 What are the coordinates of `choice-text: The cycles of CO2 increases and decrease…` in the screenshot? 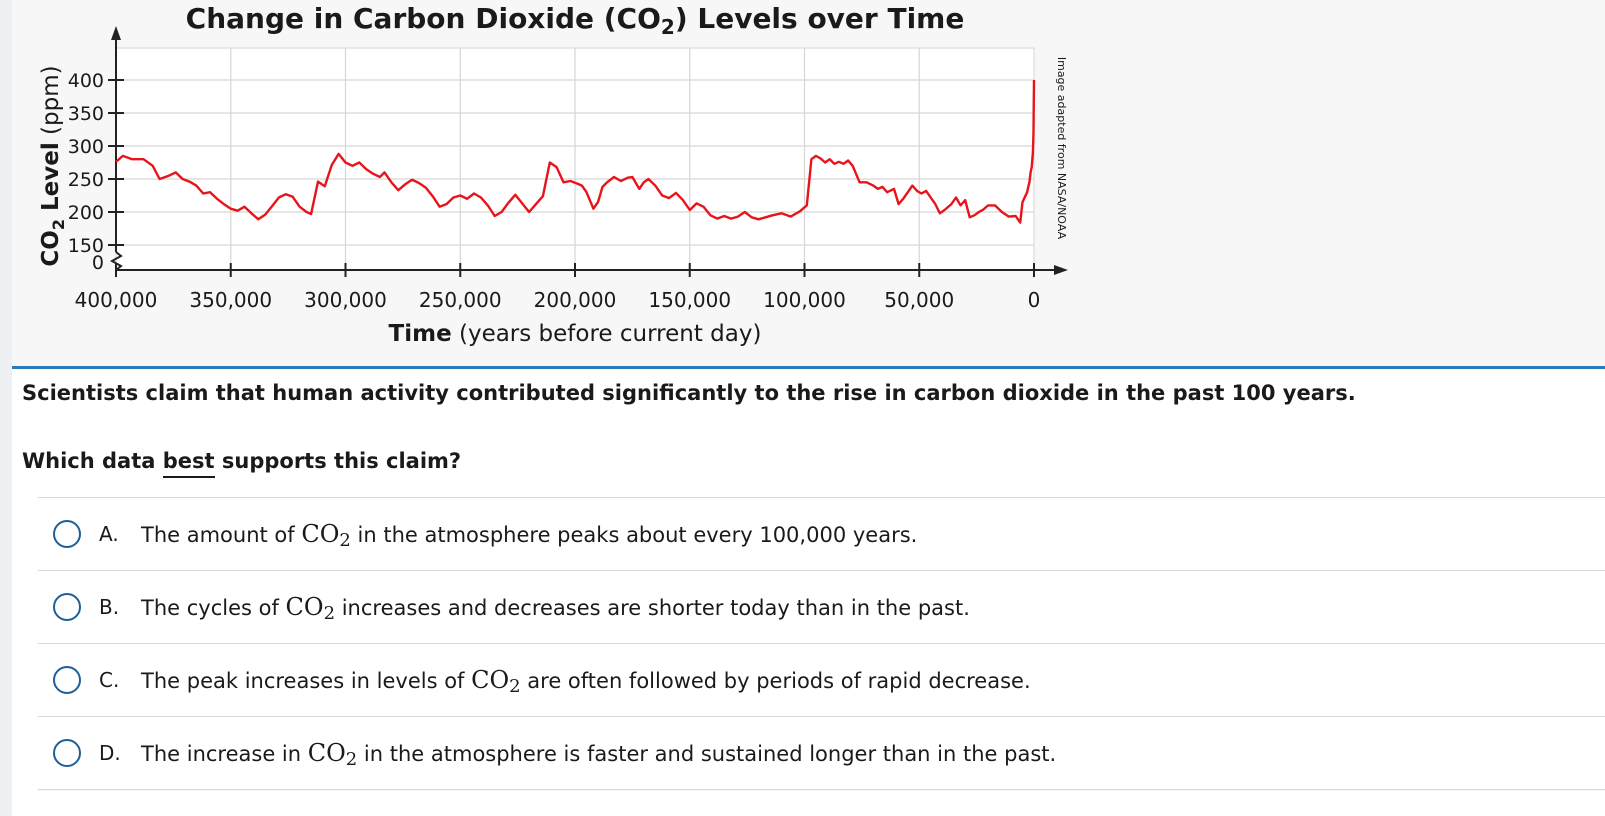 It's located at (555, 608).